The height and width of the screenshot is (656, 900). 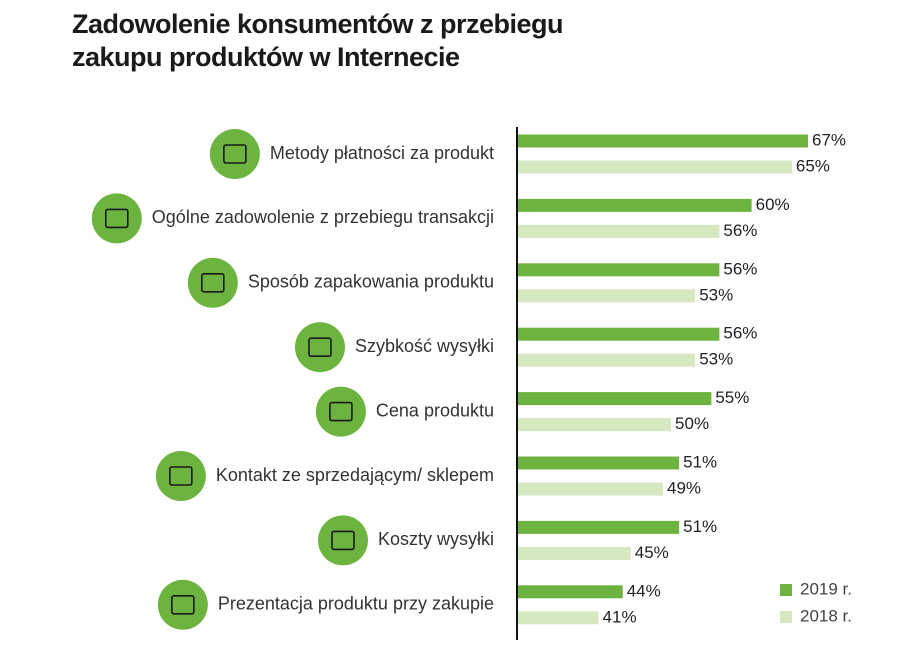 I want to click on category-label: Sposób zapakowania produktu, so click(x=371, y=282).